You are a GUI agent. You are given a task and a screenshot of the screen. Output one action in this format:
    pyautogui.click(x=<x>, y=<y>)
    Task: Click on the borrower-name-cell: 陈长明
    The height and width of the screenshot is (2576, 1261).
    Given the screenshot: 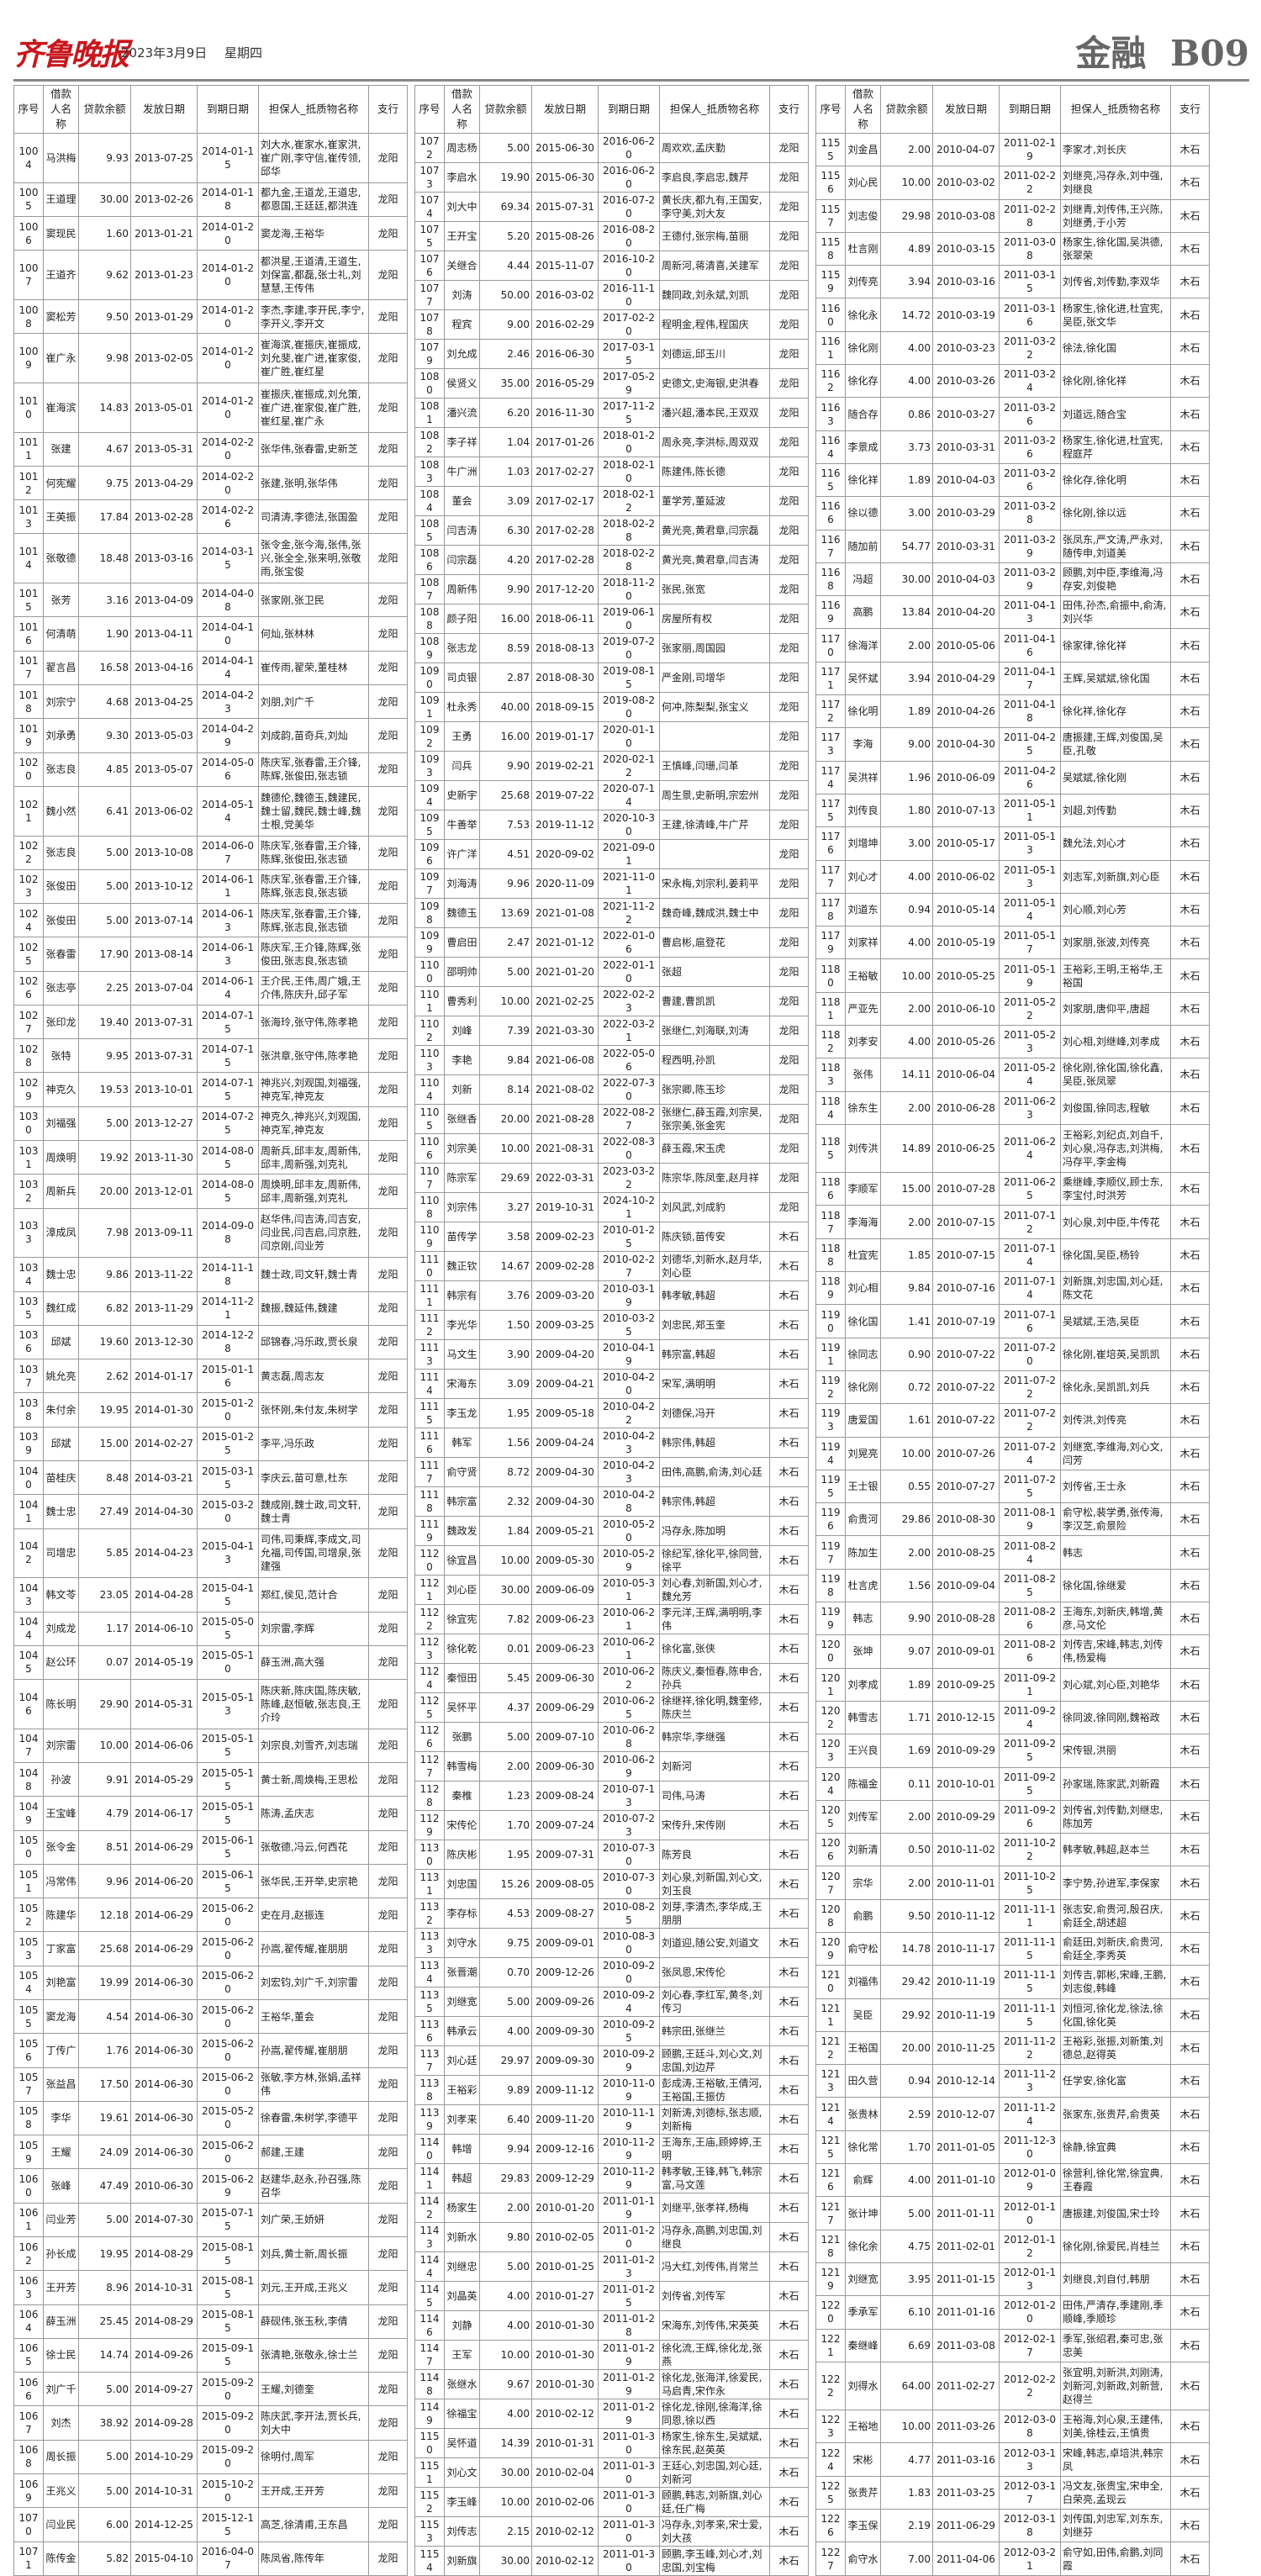 What is the action you would take?
    pyautogui.click(x=61, y=1704)
    